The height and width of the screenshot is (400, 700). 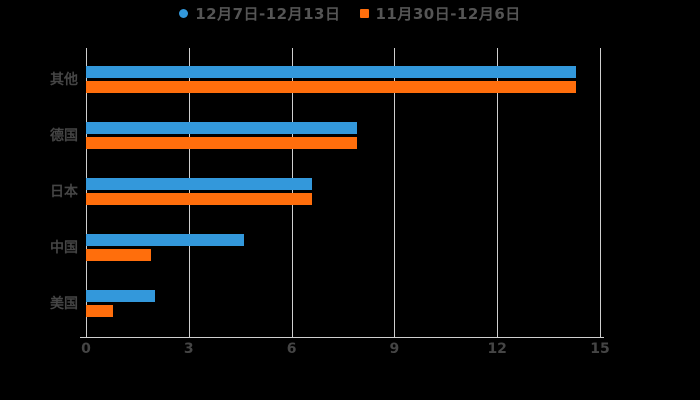 What do you see at coordinates (394, 349) in the screenshot?
I see `x-axis-tick-label: 9` at bounding box center [394, 349].